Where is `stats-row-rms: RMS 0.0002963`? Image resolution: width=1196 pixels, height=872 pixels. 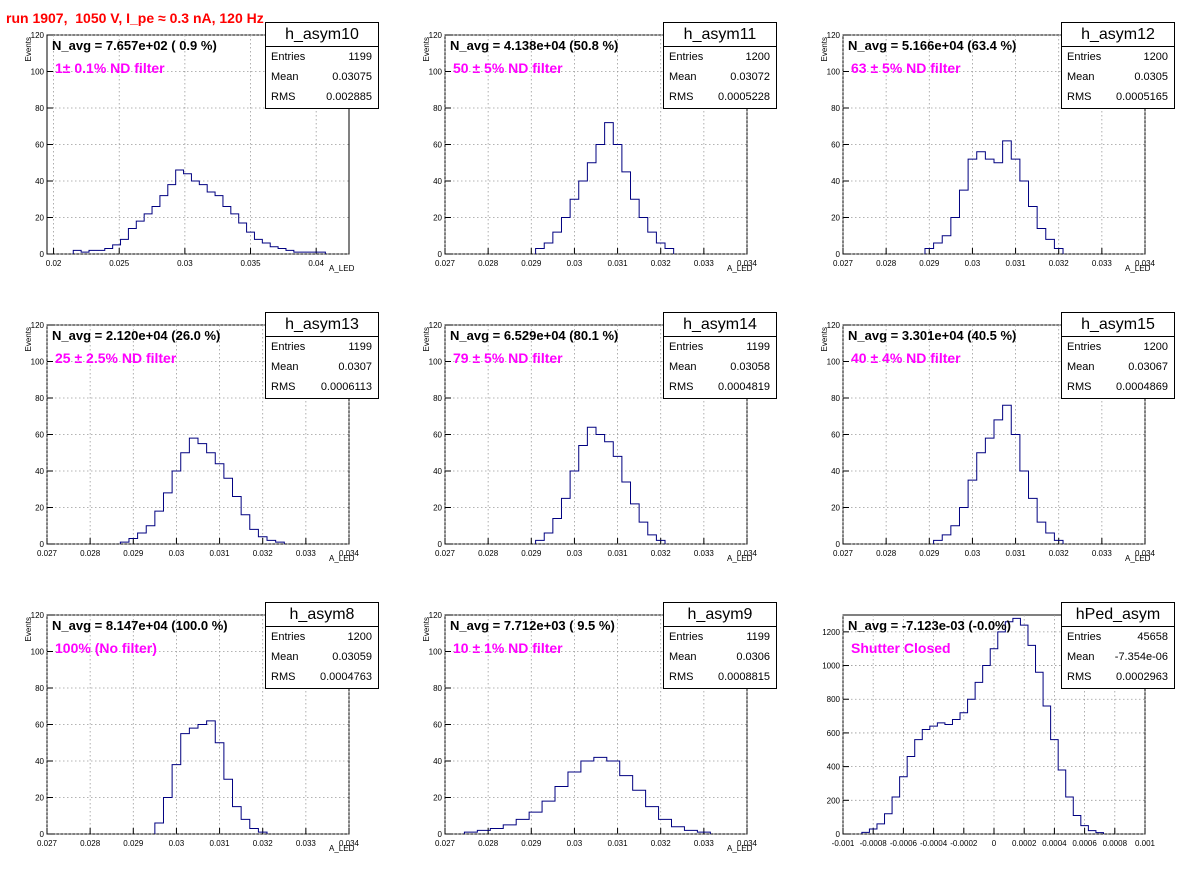
stats-row-rms: RMS 0.0002963 is located at coordinates (1118, 677).